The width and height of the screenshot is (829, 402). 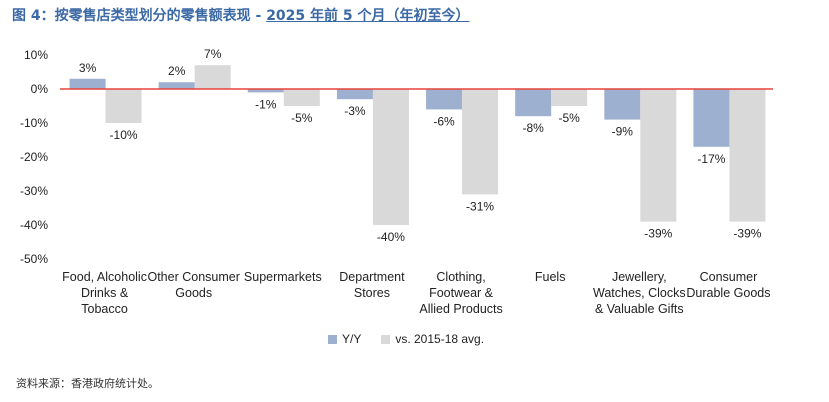 I want to click on y-tick-label: -30%, so click(x=34, y=191).